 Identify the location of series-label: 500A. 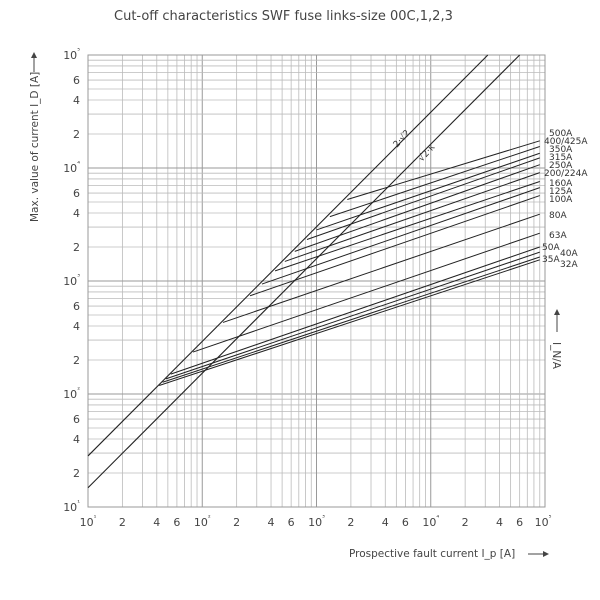
(561, 134).